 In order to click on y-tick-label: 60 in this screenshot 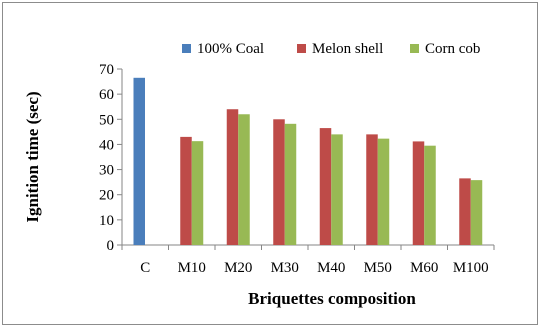, I will do `click(106, 95)`.